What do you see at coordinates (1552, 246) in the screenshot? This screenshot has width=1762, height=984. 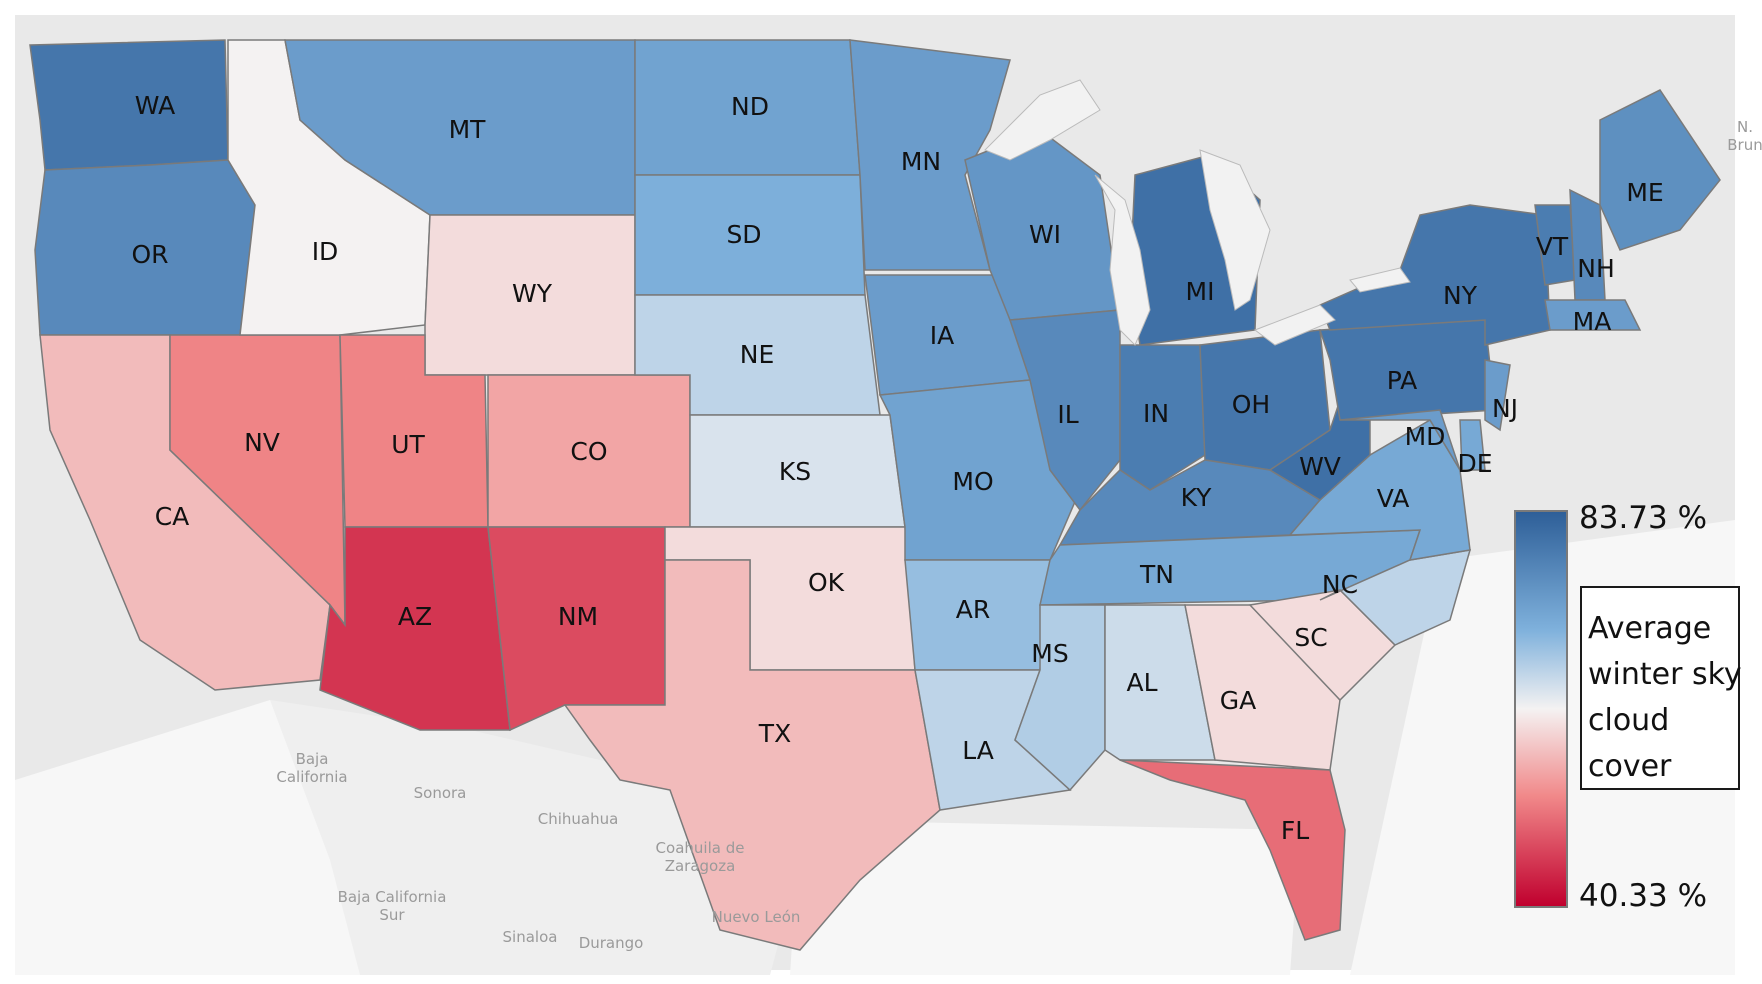 I see `state-label-vt: VT` at bounding box center [1552, 246].